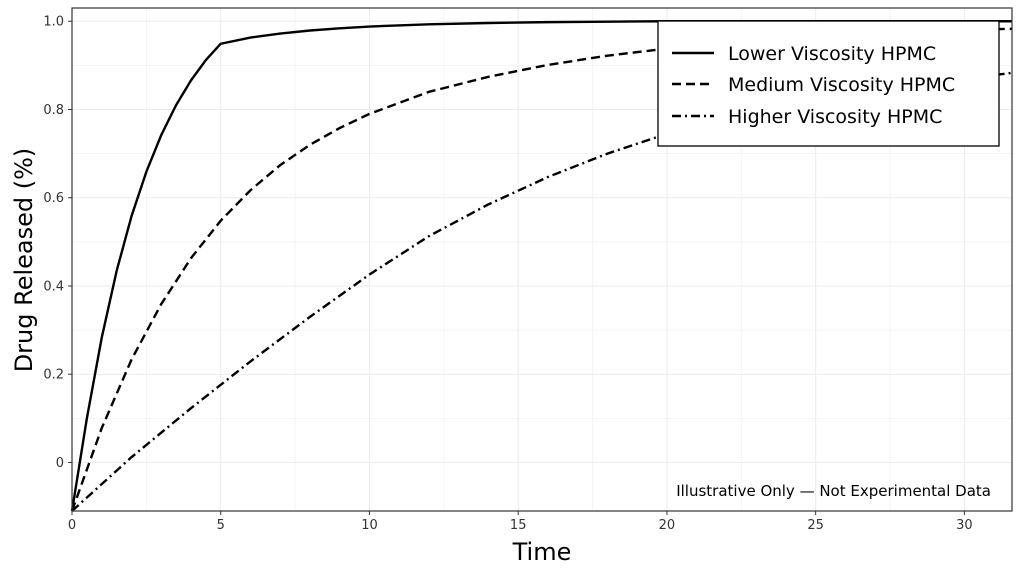 This screenshot has width=1024, height=575. Describe the element at coordinates (53, 22) in the screenshot. I see `y-tick-label: 1.0` at that location.